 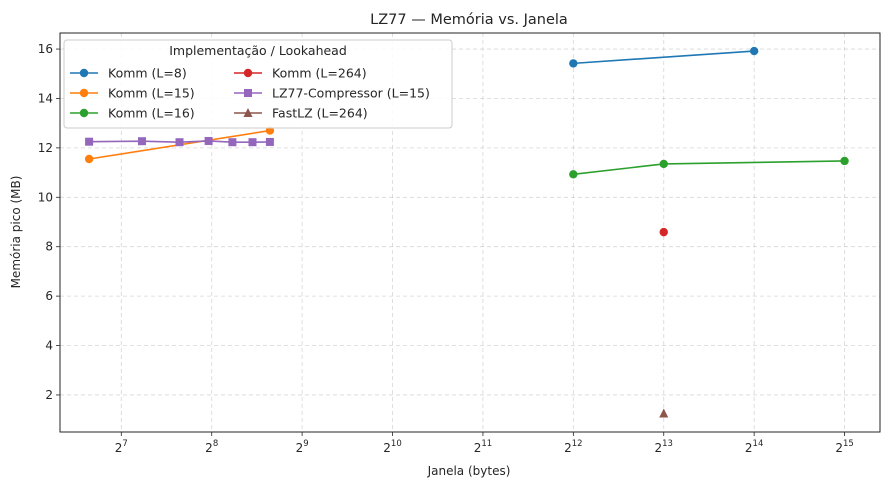 I want to click on x-tick-exponent: 9, so click(x=305, y=444).